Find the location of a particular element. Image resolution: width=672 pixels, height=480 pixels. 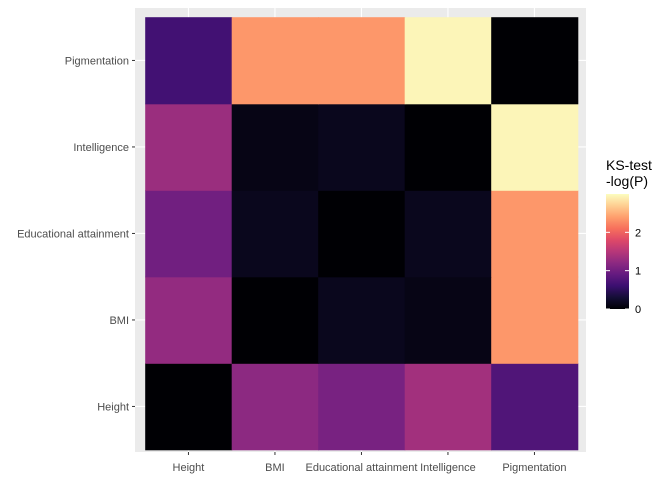

heatmap-cell-bmi-pigmentation is located at coordinates (535, 320).